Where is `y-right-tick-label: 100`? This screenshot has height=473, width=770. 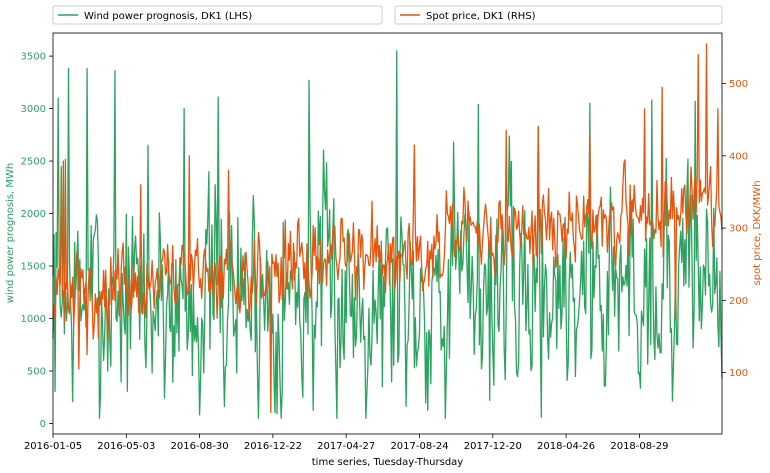
y-right-tick-label: 100 is located at coordinates (738, 373).